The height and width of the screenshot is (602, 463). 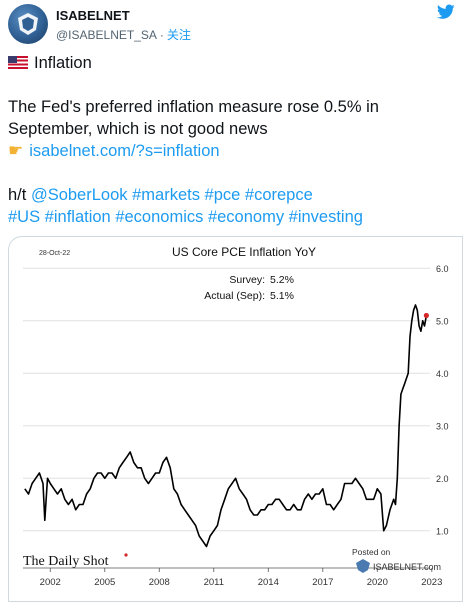 I want to click on y-tick-label: 2.0, so click(x=442, y=479).